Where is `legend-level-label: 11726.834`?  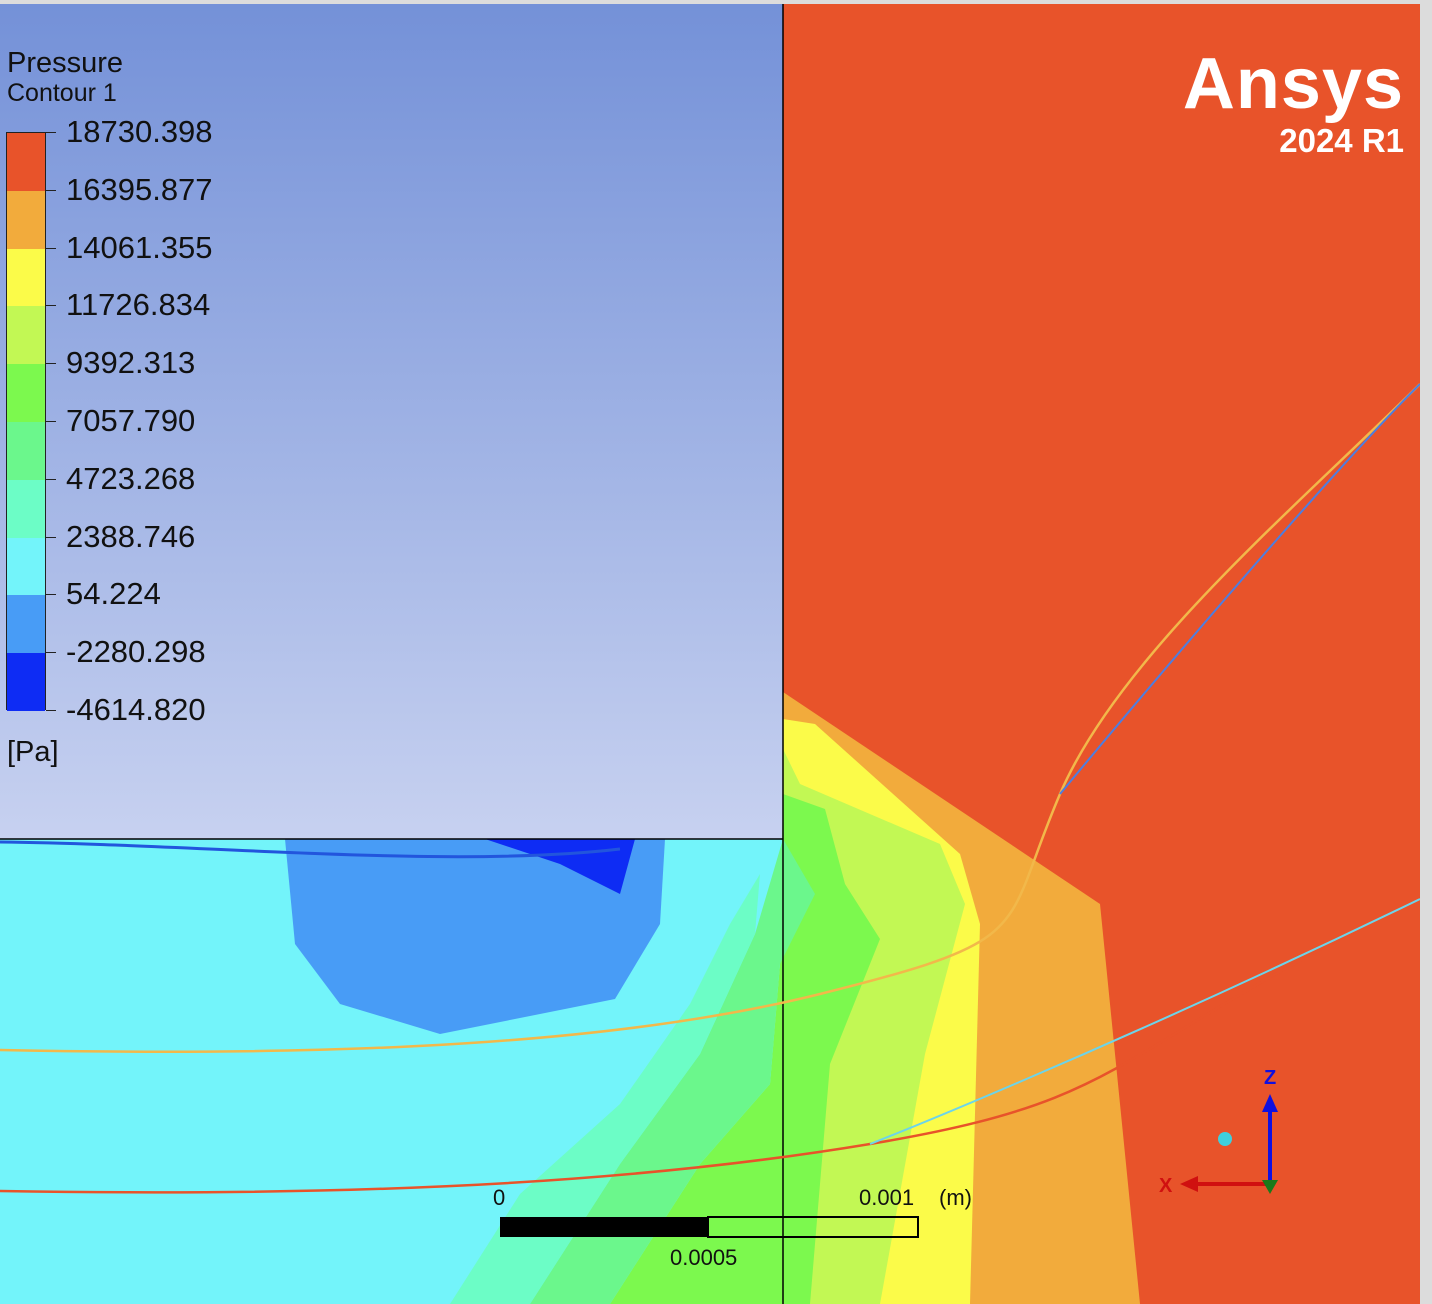
legend-level-label: 11726.834 is located at coordinates (138, 305).